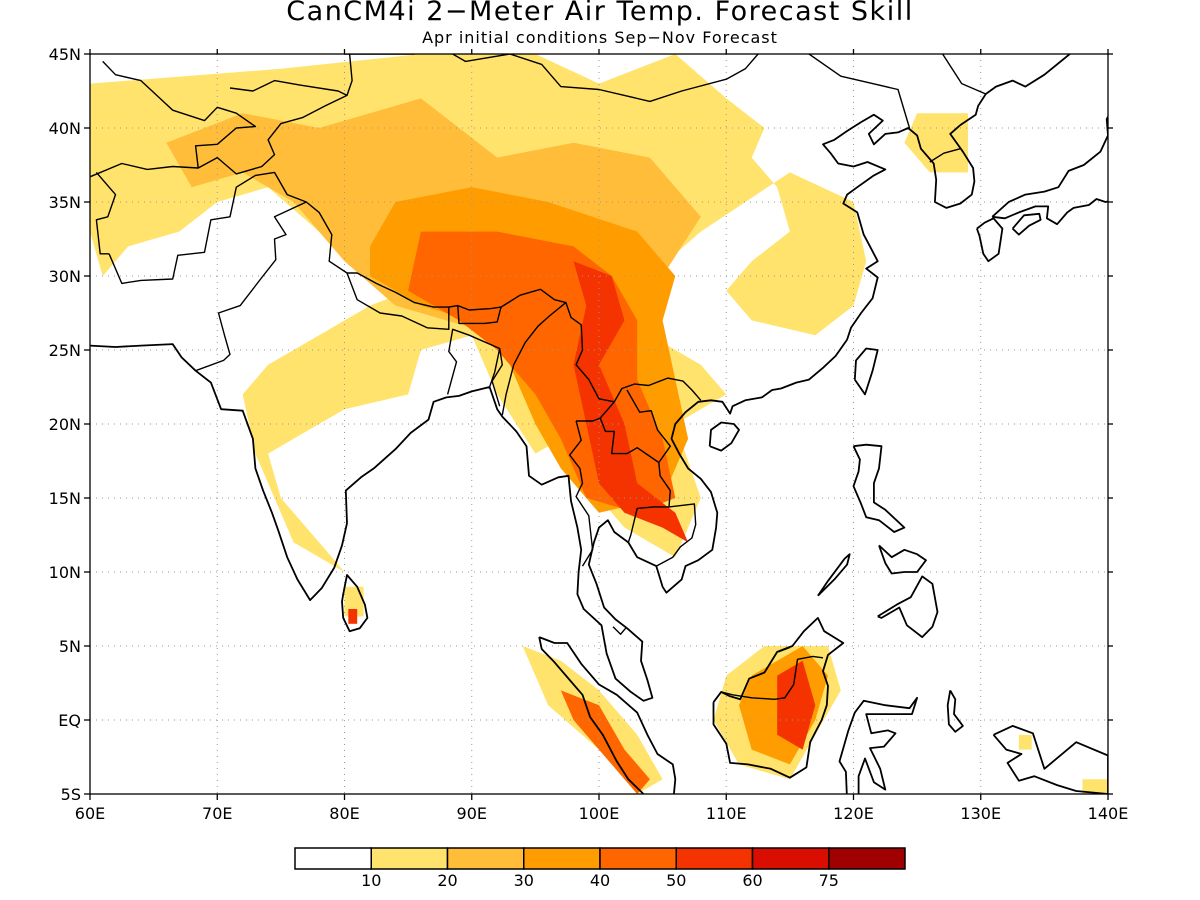 Image resolution: width=1200 pixels, height=900 pixels. Describe the element at coordinates (65, 572) in the screenshot. I see `lat-tick-label: 10N` at that location.